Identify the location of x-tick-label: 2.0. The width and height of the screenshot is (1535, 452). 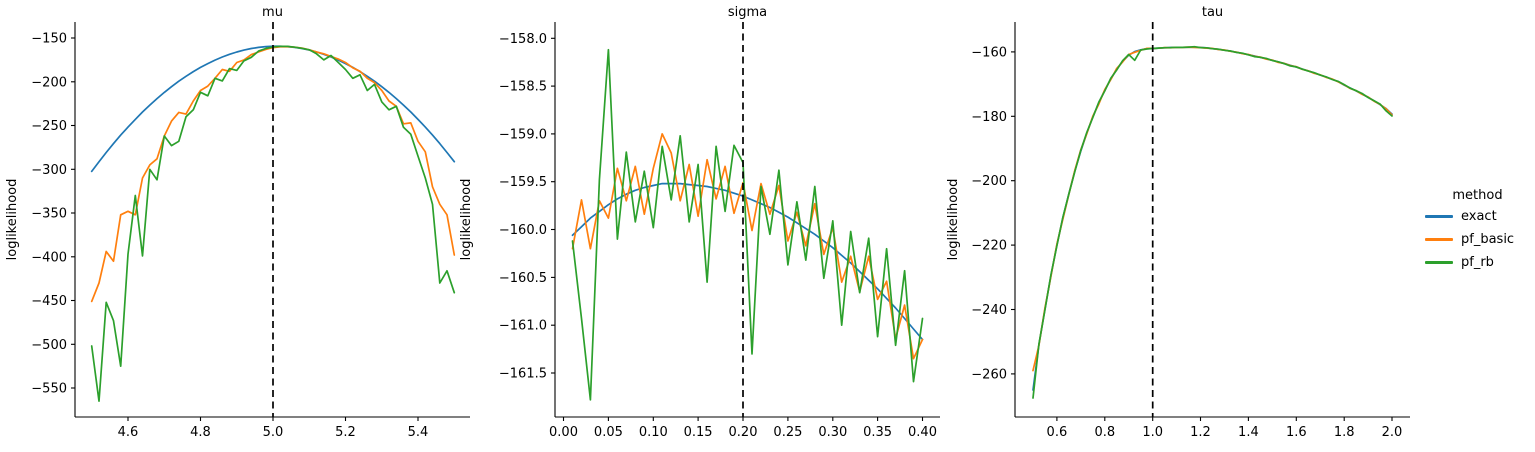
(1392, 432).